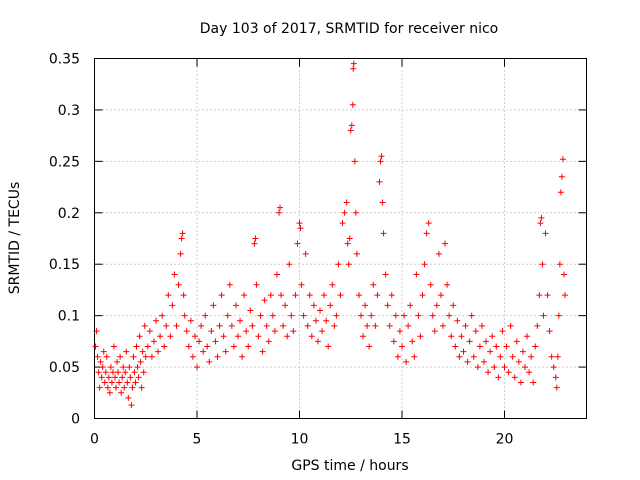 Image resolution: width=640 pixels, height=480 pixels. What do you see at coordinates (69, 214) in the screenshot?
I see `y-tick-label: 0.2` at bounding box center [69, 214].